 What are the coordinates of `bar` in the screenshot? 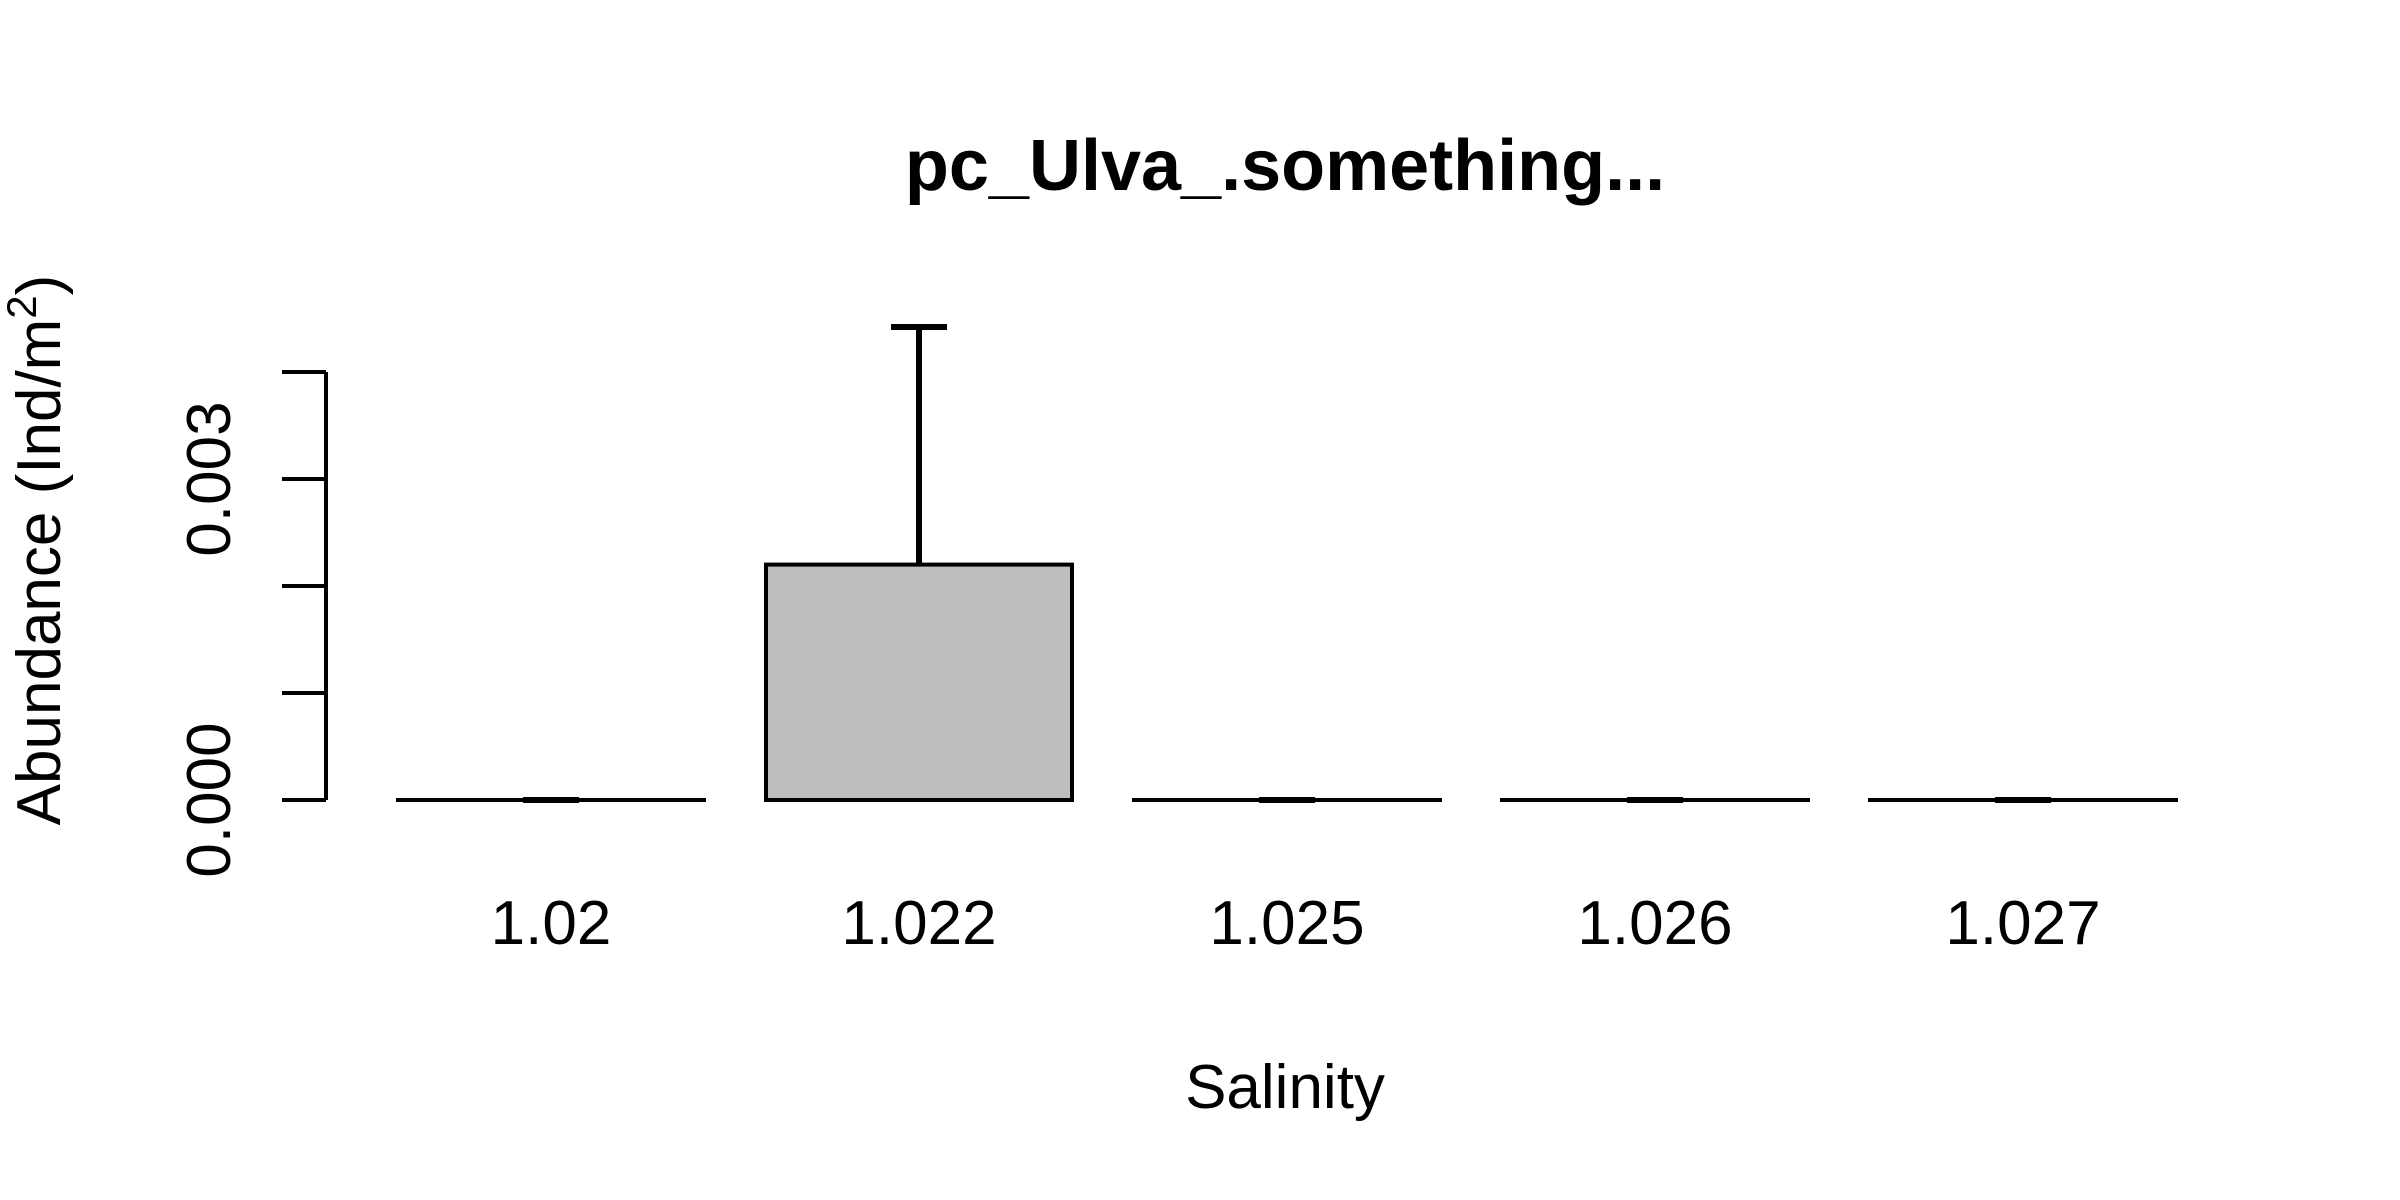 It's located at (919, 682).